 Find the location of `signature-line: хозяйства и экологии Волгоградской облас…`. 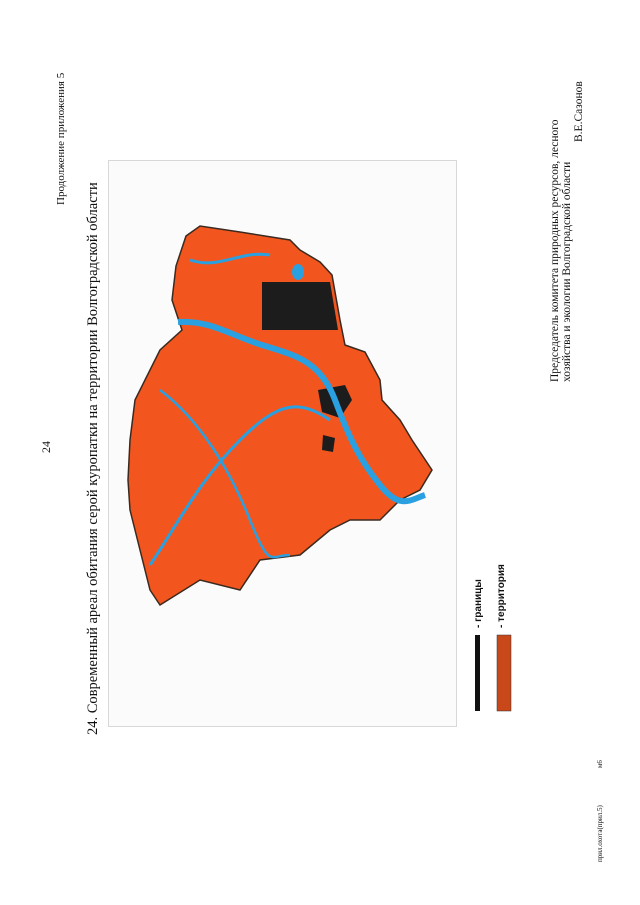

signature-line: хозяйства и экологии Волгоградской облас… is located at coordinates (567, 271).